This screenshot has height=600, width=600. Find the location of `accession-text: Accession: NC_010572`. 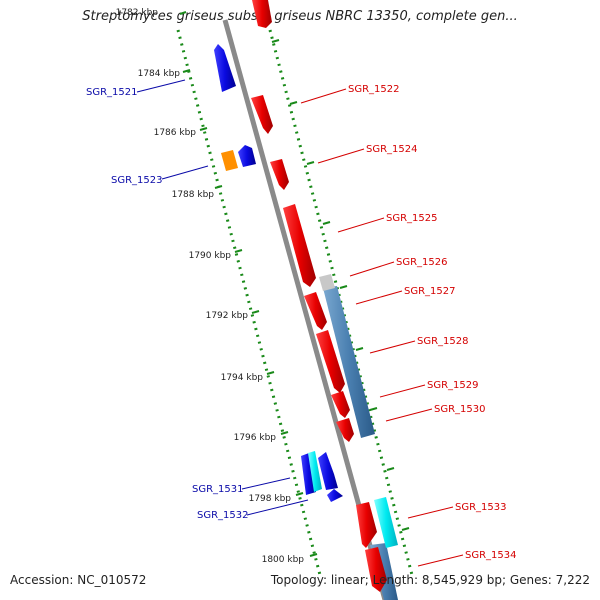

accession-text: Accession: NC_010572 is located at coordinates (78, 580).